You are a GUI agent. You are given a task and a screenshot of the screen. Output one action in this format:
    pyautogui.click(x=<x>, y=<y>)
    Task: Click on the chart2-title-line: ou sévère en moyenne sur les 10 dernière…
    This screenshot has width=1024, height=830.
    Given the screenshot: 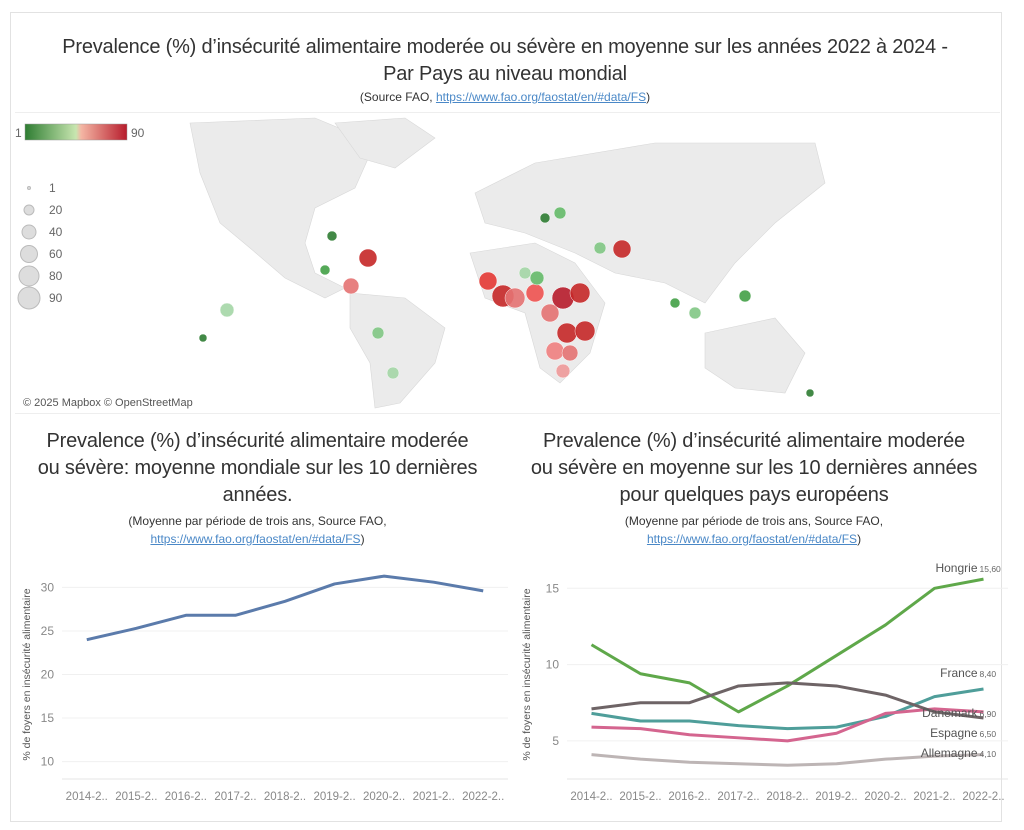 What is the action you would take?
    pyautogui.click(x=754, y=468)
    